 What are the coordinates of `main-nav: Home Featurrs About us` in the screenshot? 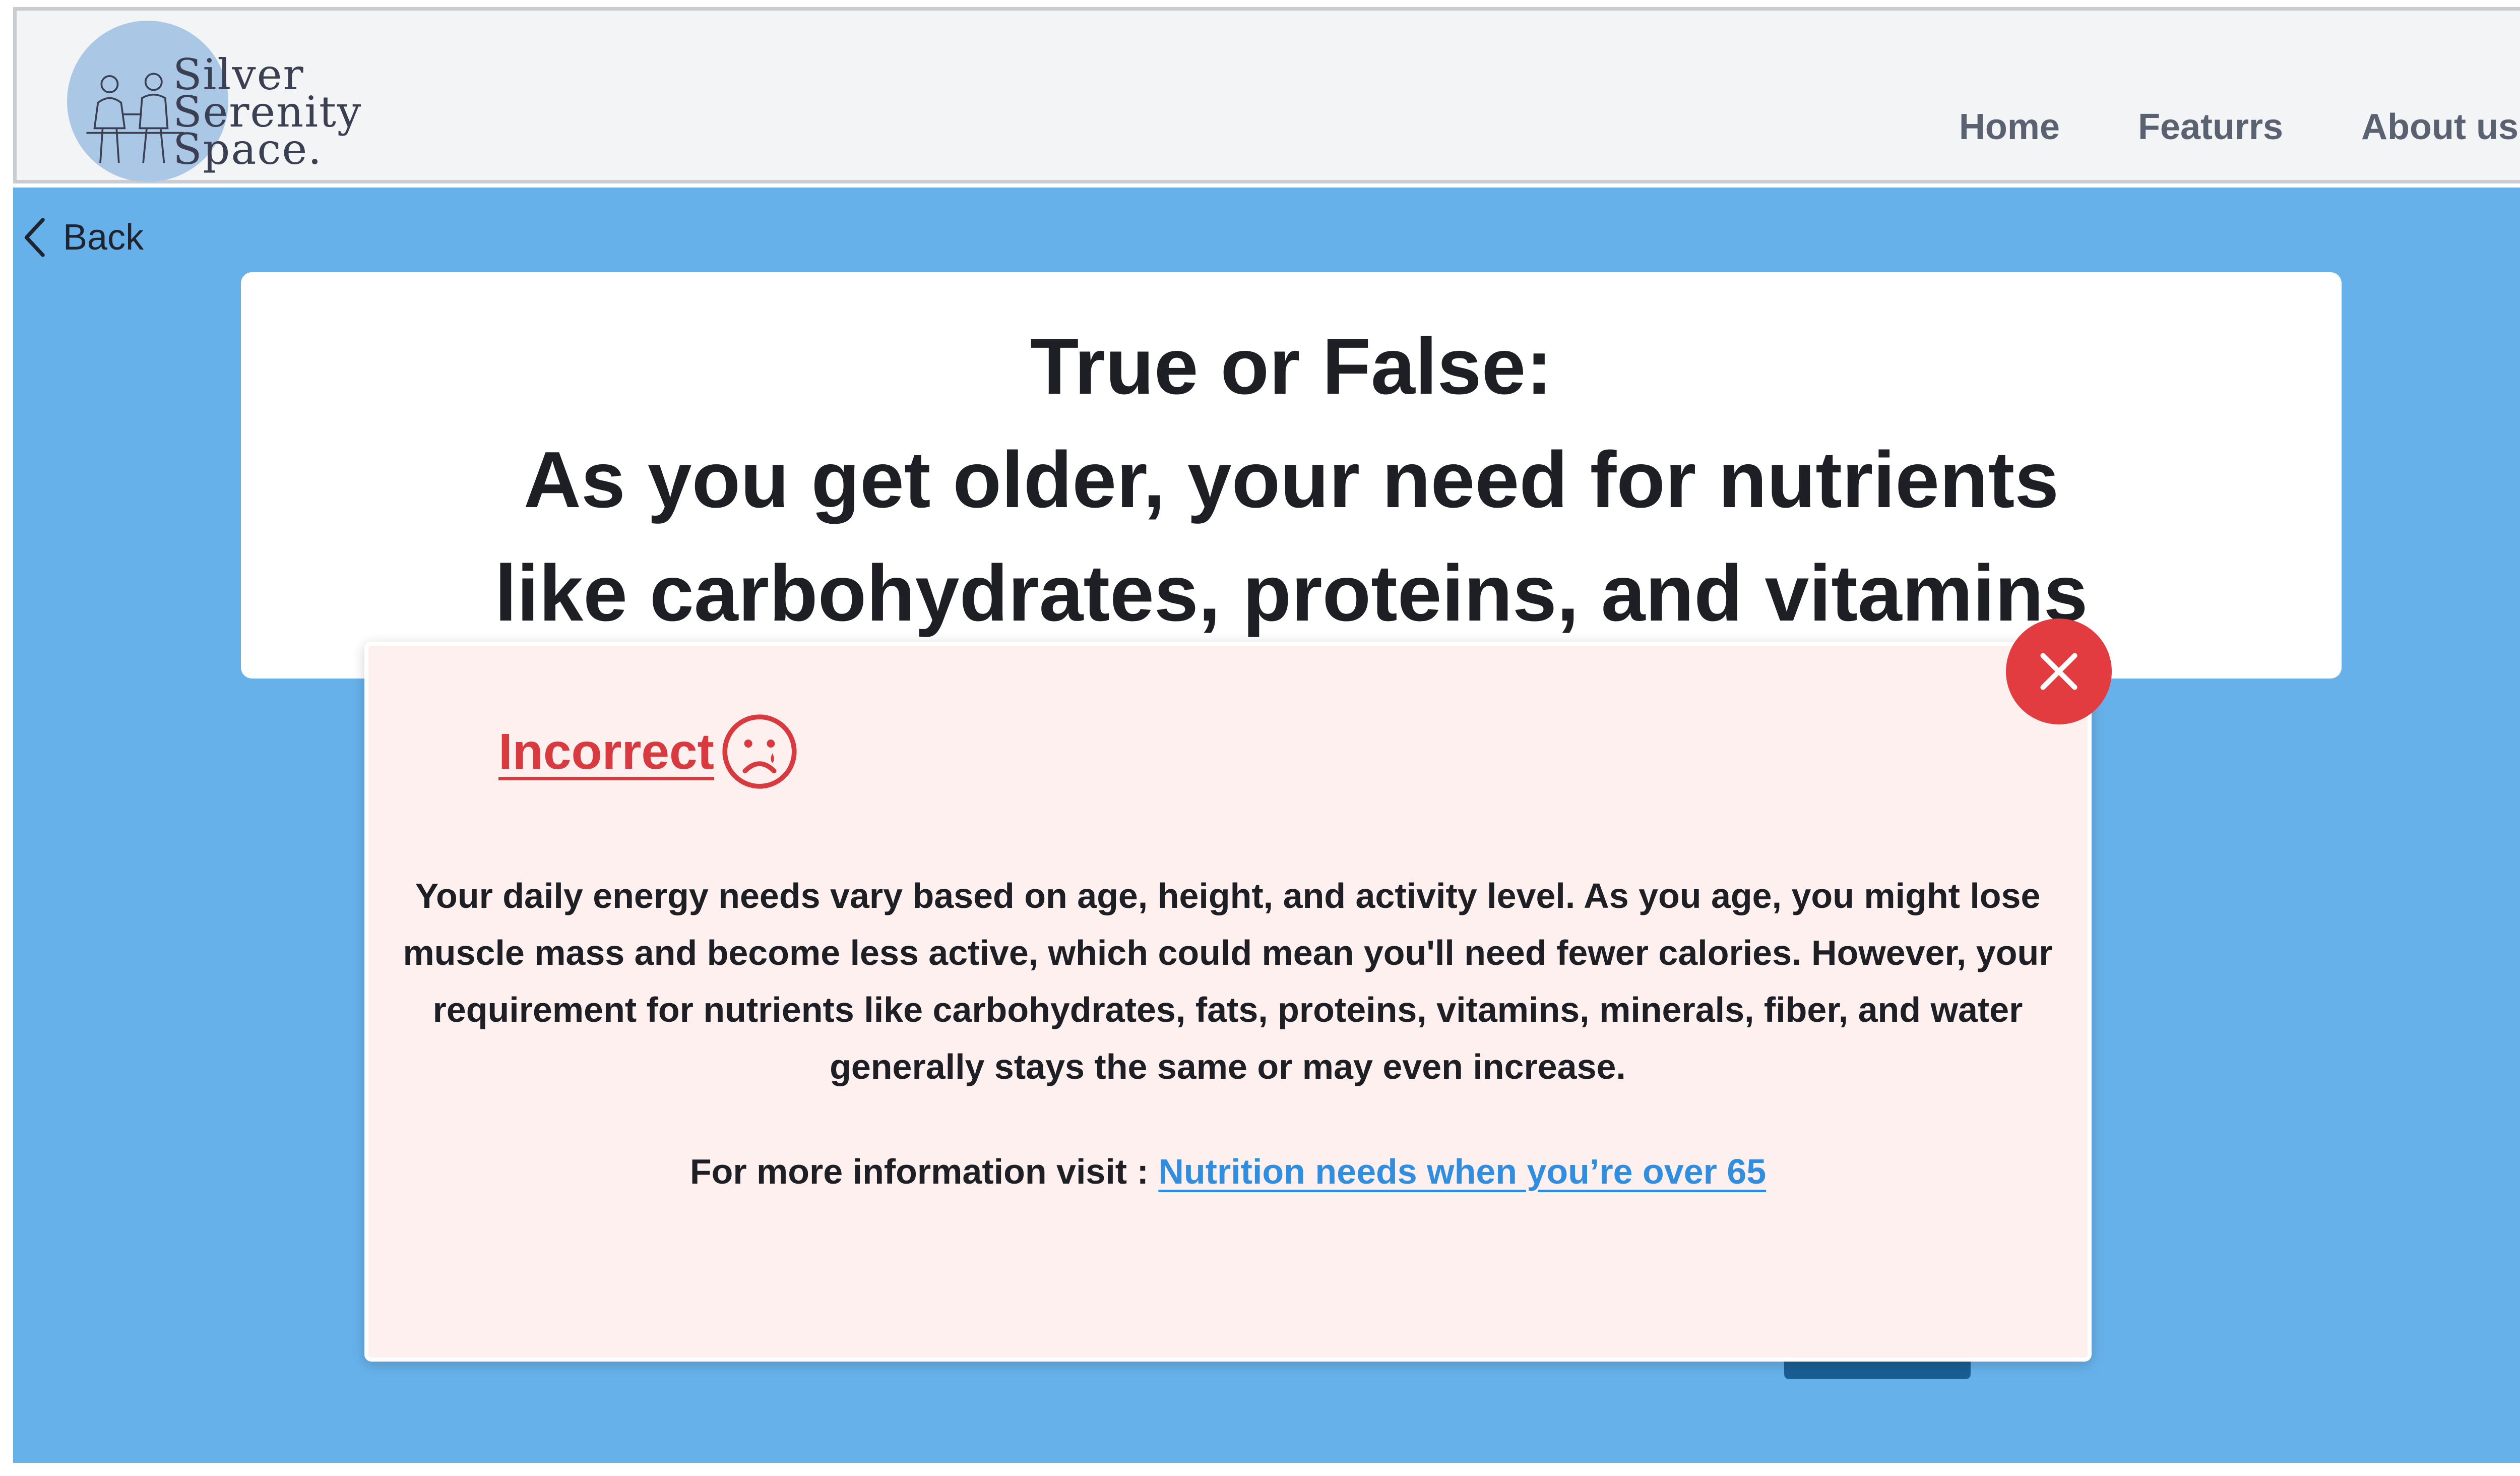 It's located at (2239, 127).